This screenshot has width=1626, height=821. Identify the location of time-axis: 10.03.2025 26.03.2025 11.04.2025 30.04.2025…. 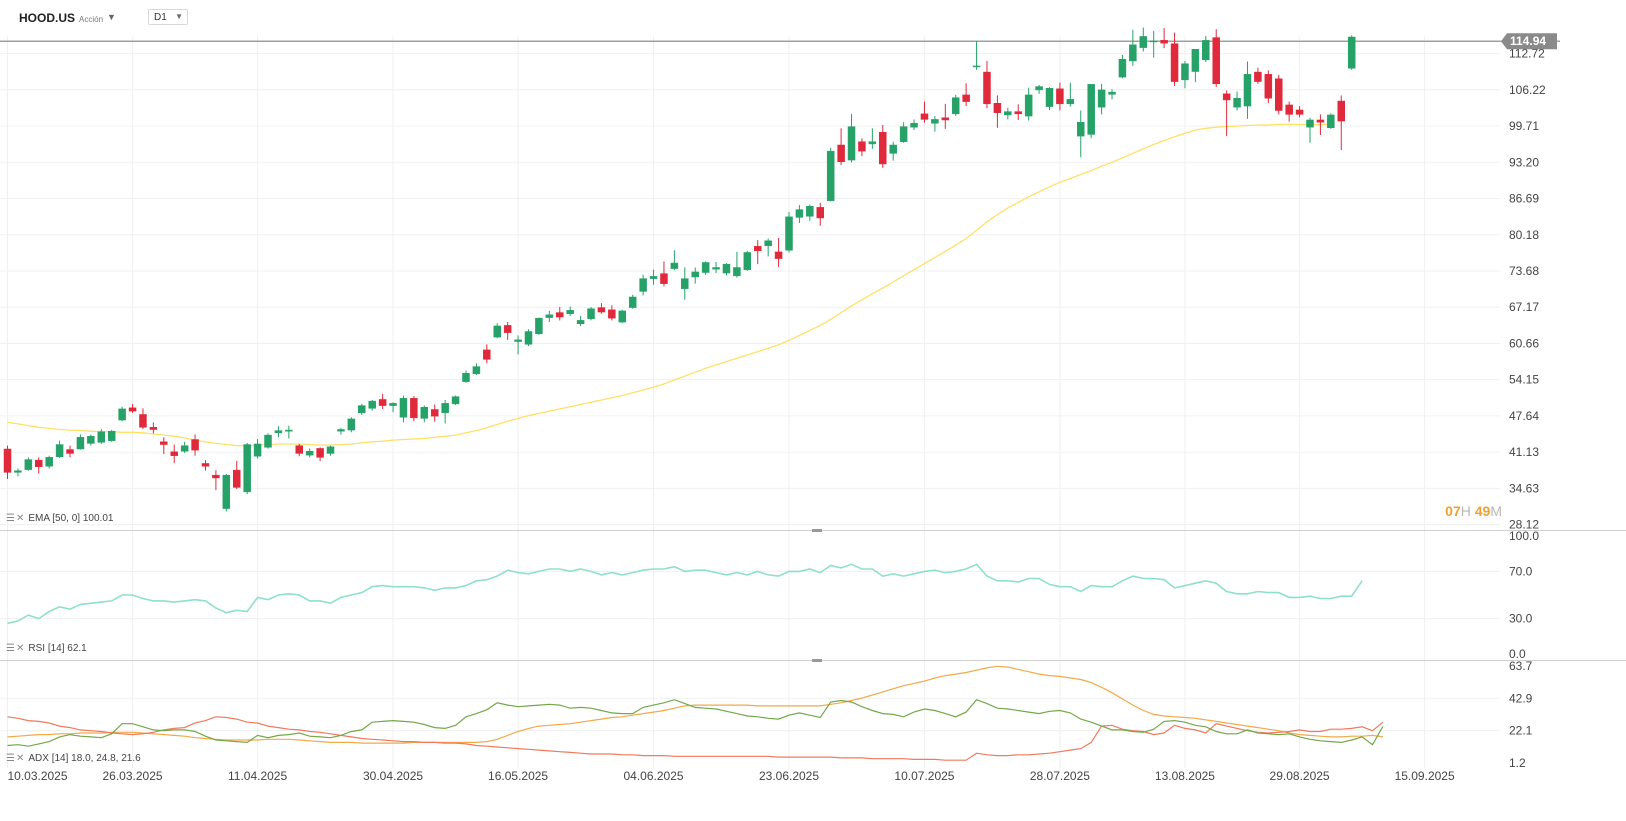
(731, 776).